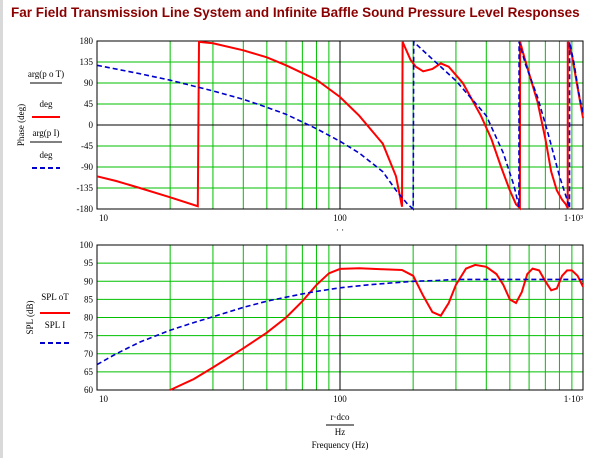  What do you see at coordinates (21, 125) in the screenshot?
I see `y-axis-label: Phase (deg)` at bounding box center [21, 125].